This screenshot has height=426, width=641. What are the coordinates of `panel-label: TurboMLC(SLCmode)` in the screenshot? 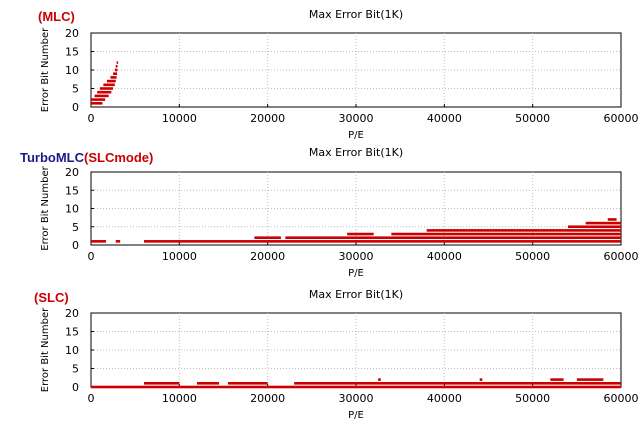 It's located at (86, 157).